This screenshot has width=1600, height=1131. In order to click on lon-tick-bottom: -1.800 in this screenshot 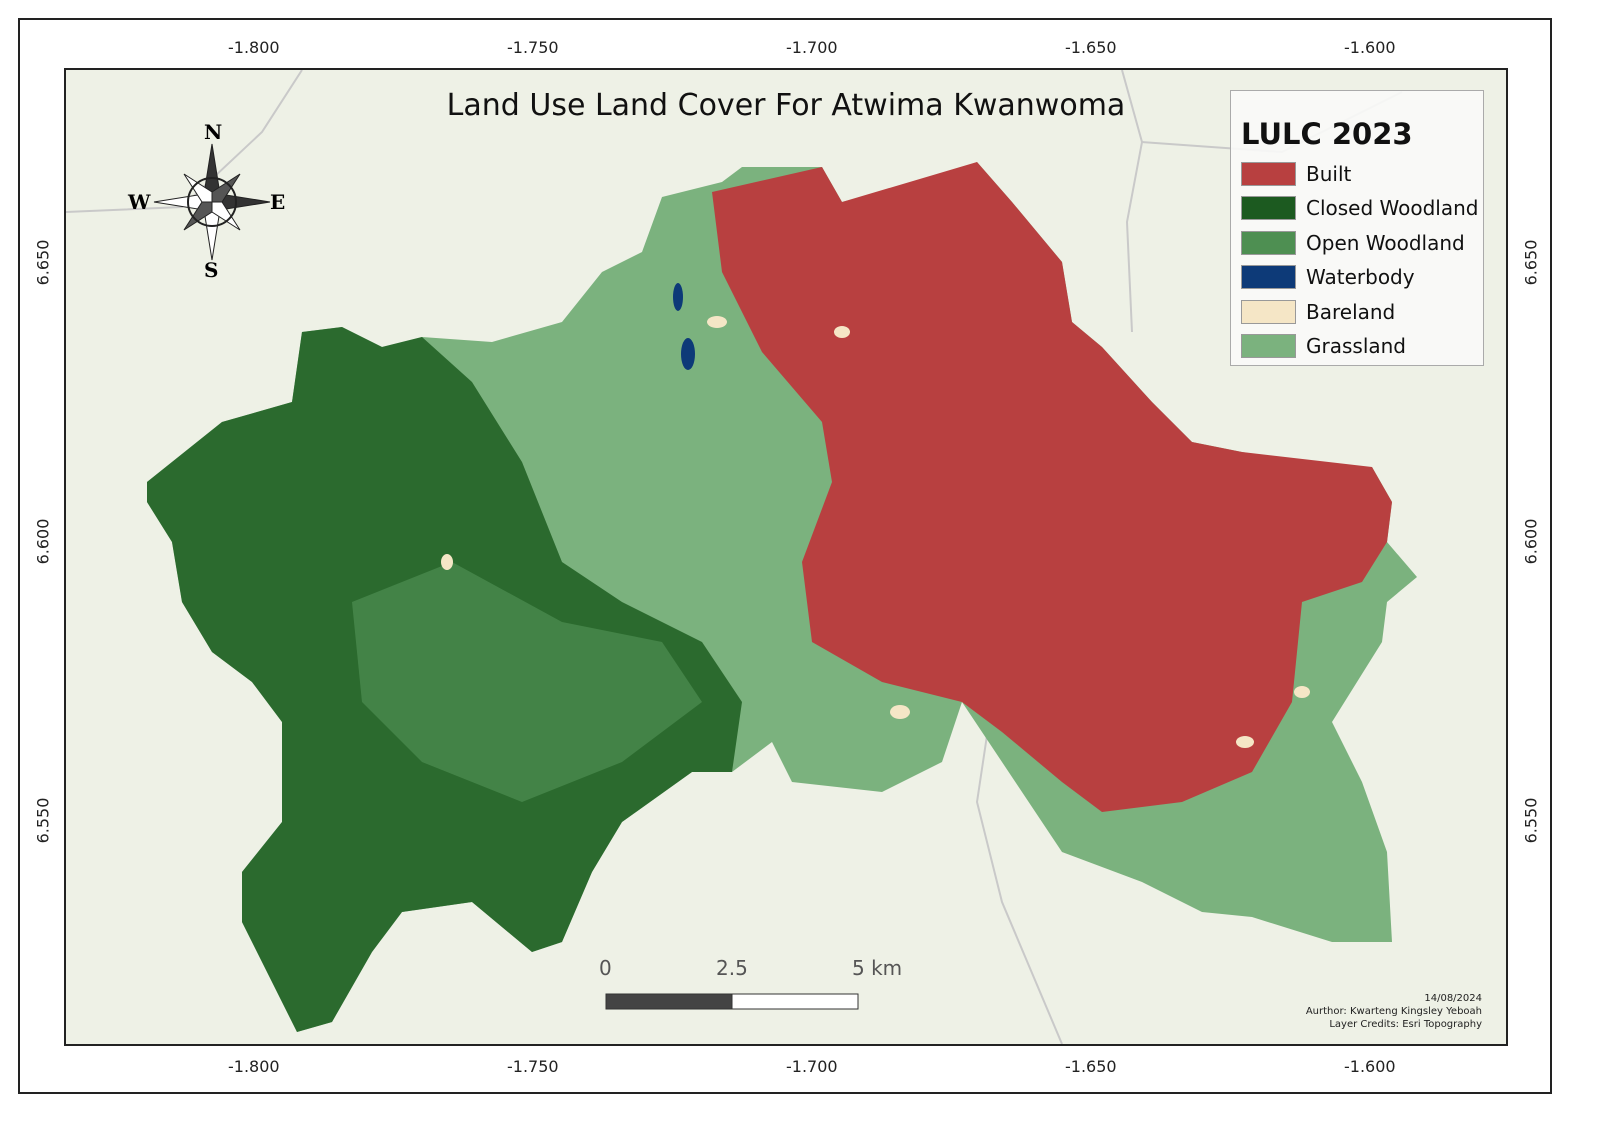, I will do `click(254, 1066)`.